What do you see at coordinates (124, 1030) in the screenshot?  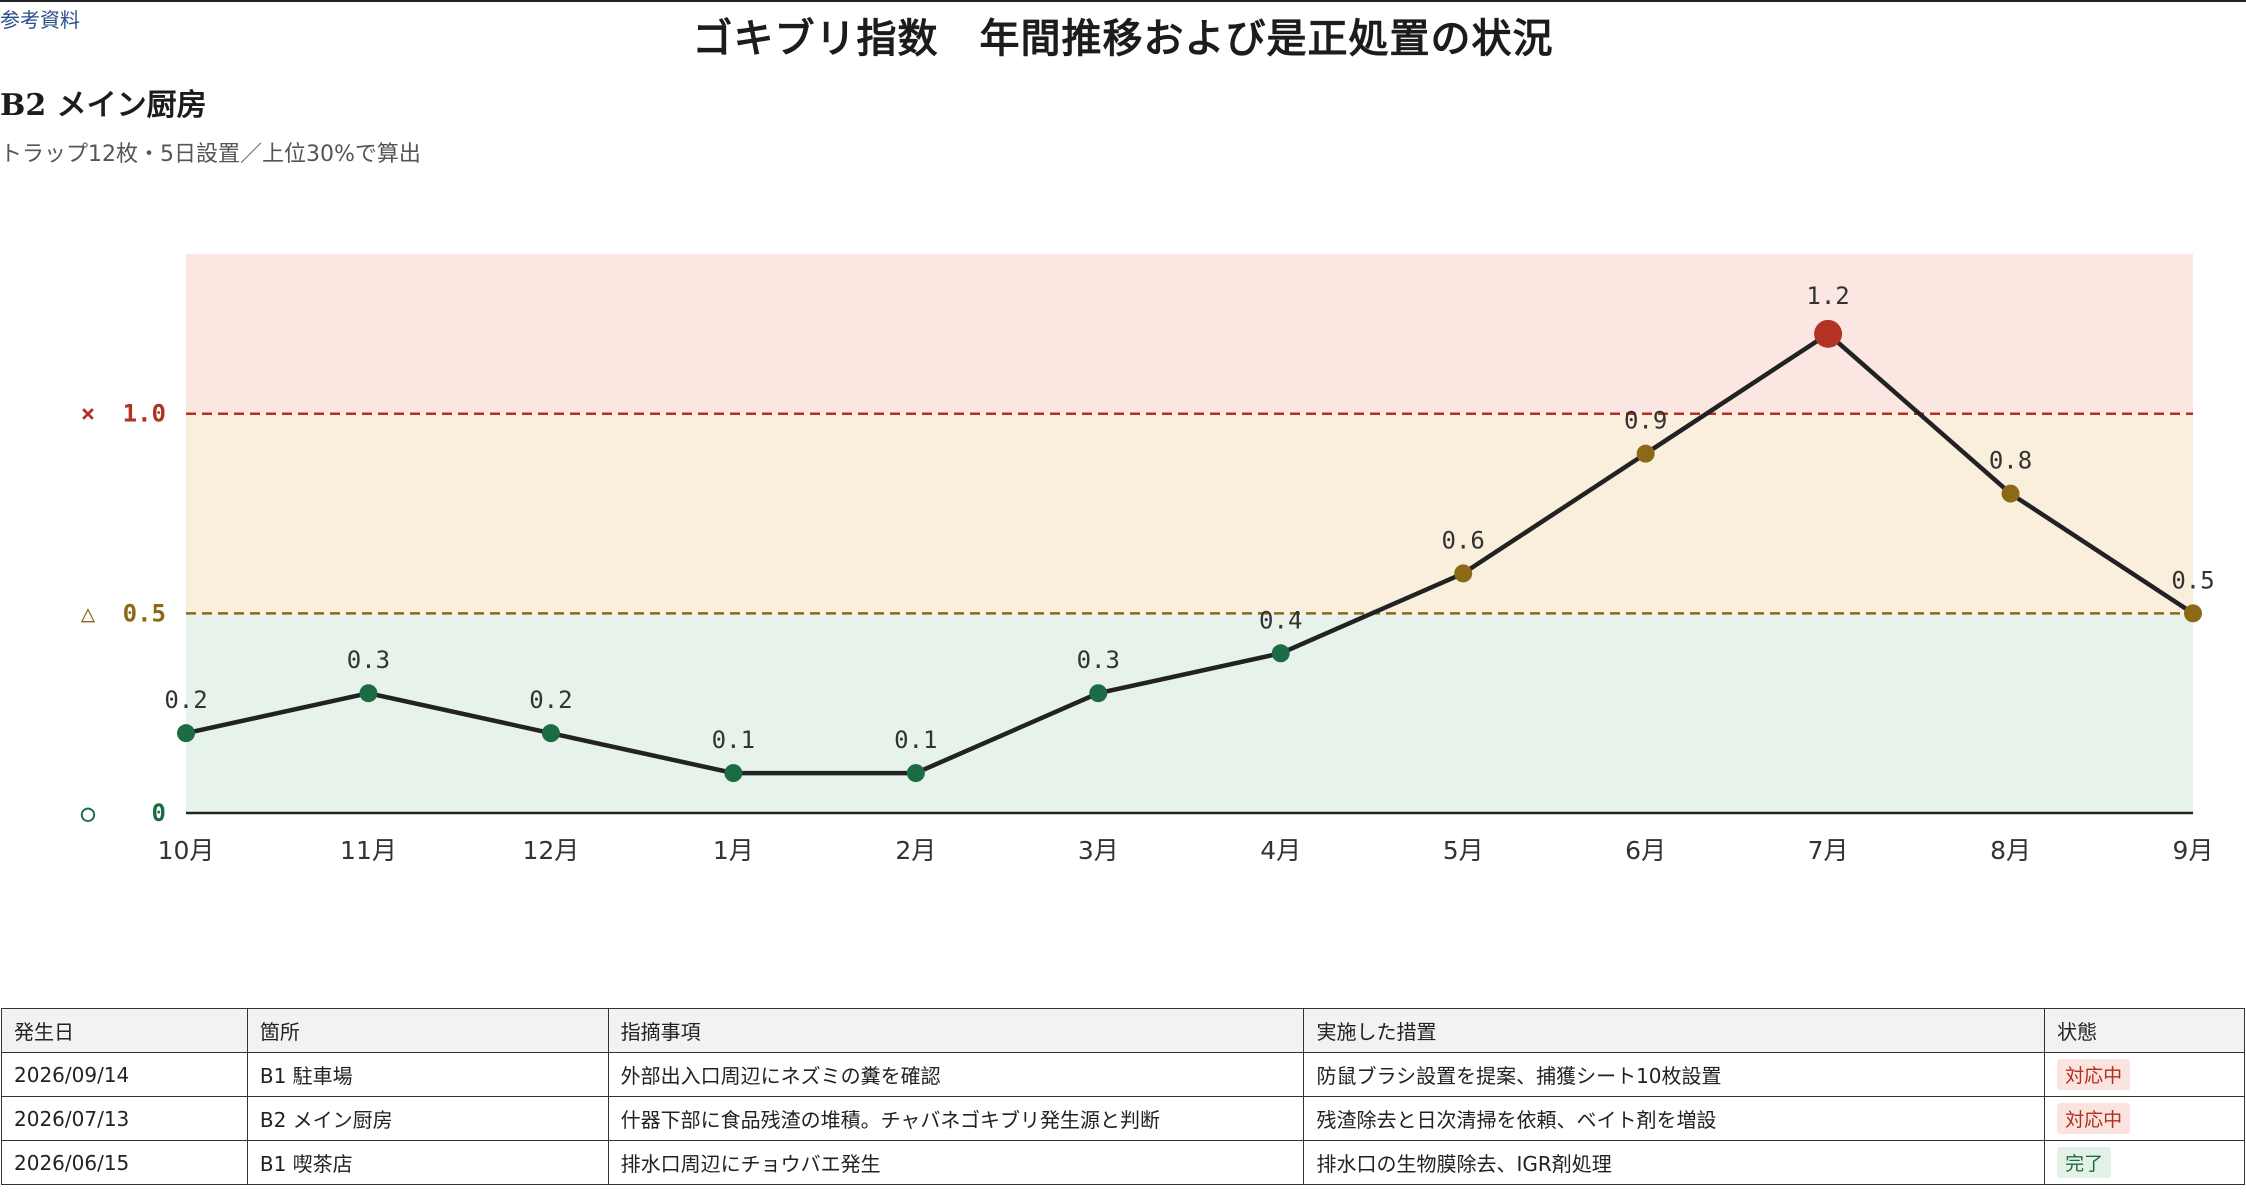 I see `column-header-date: 発生日` at bounding box center [124, 1030].